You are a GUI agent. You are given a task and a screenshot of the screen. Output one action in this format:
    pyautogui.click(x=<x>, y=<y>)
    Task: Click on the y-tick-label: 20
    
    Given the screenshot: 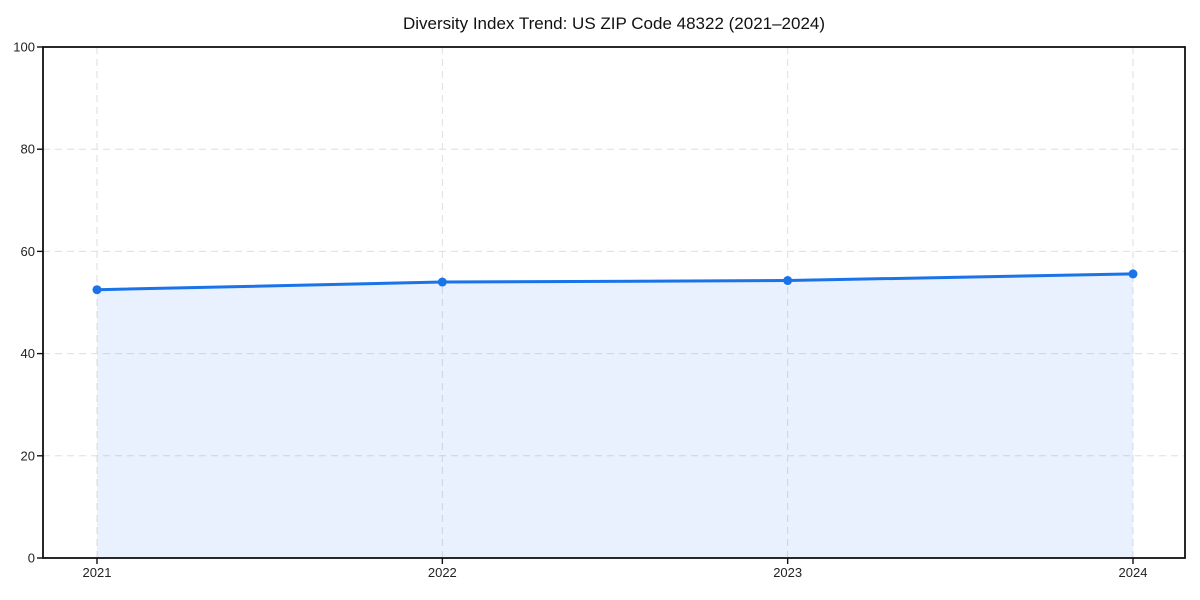 What is the action you would take?
    pyautogui.click(x=28, y=455)
    